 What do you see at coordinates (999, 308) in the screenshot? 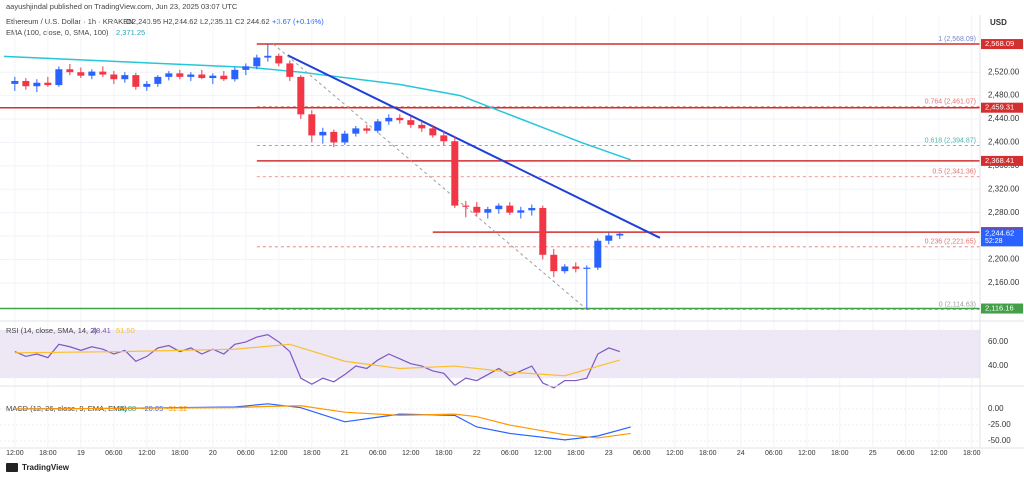
I see `price-badge-label: 2,116.16` at bounding box center [999, 308].